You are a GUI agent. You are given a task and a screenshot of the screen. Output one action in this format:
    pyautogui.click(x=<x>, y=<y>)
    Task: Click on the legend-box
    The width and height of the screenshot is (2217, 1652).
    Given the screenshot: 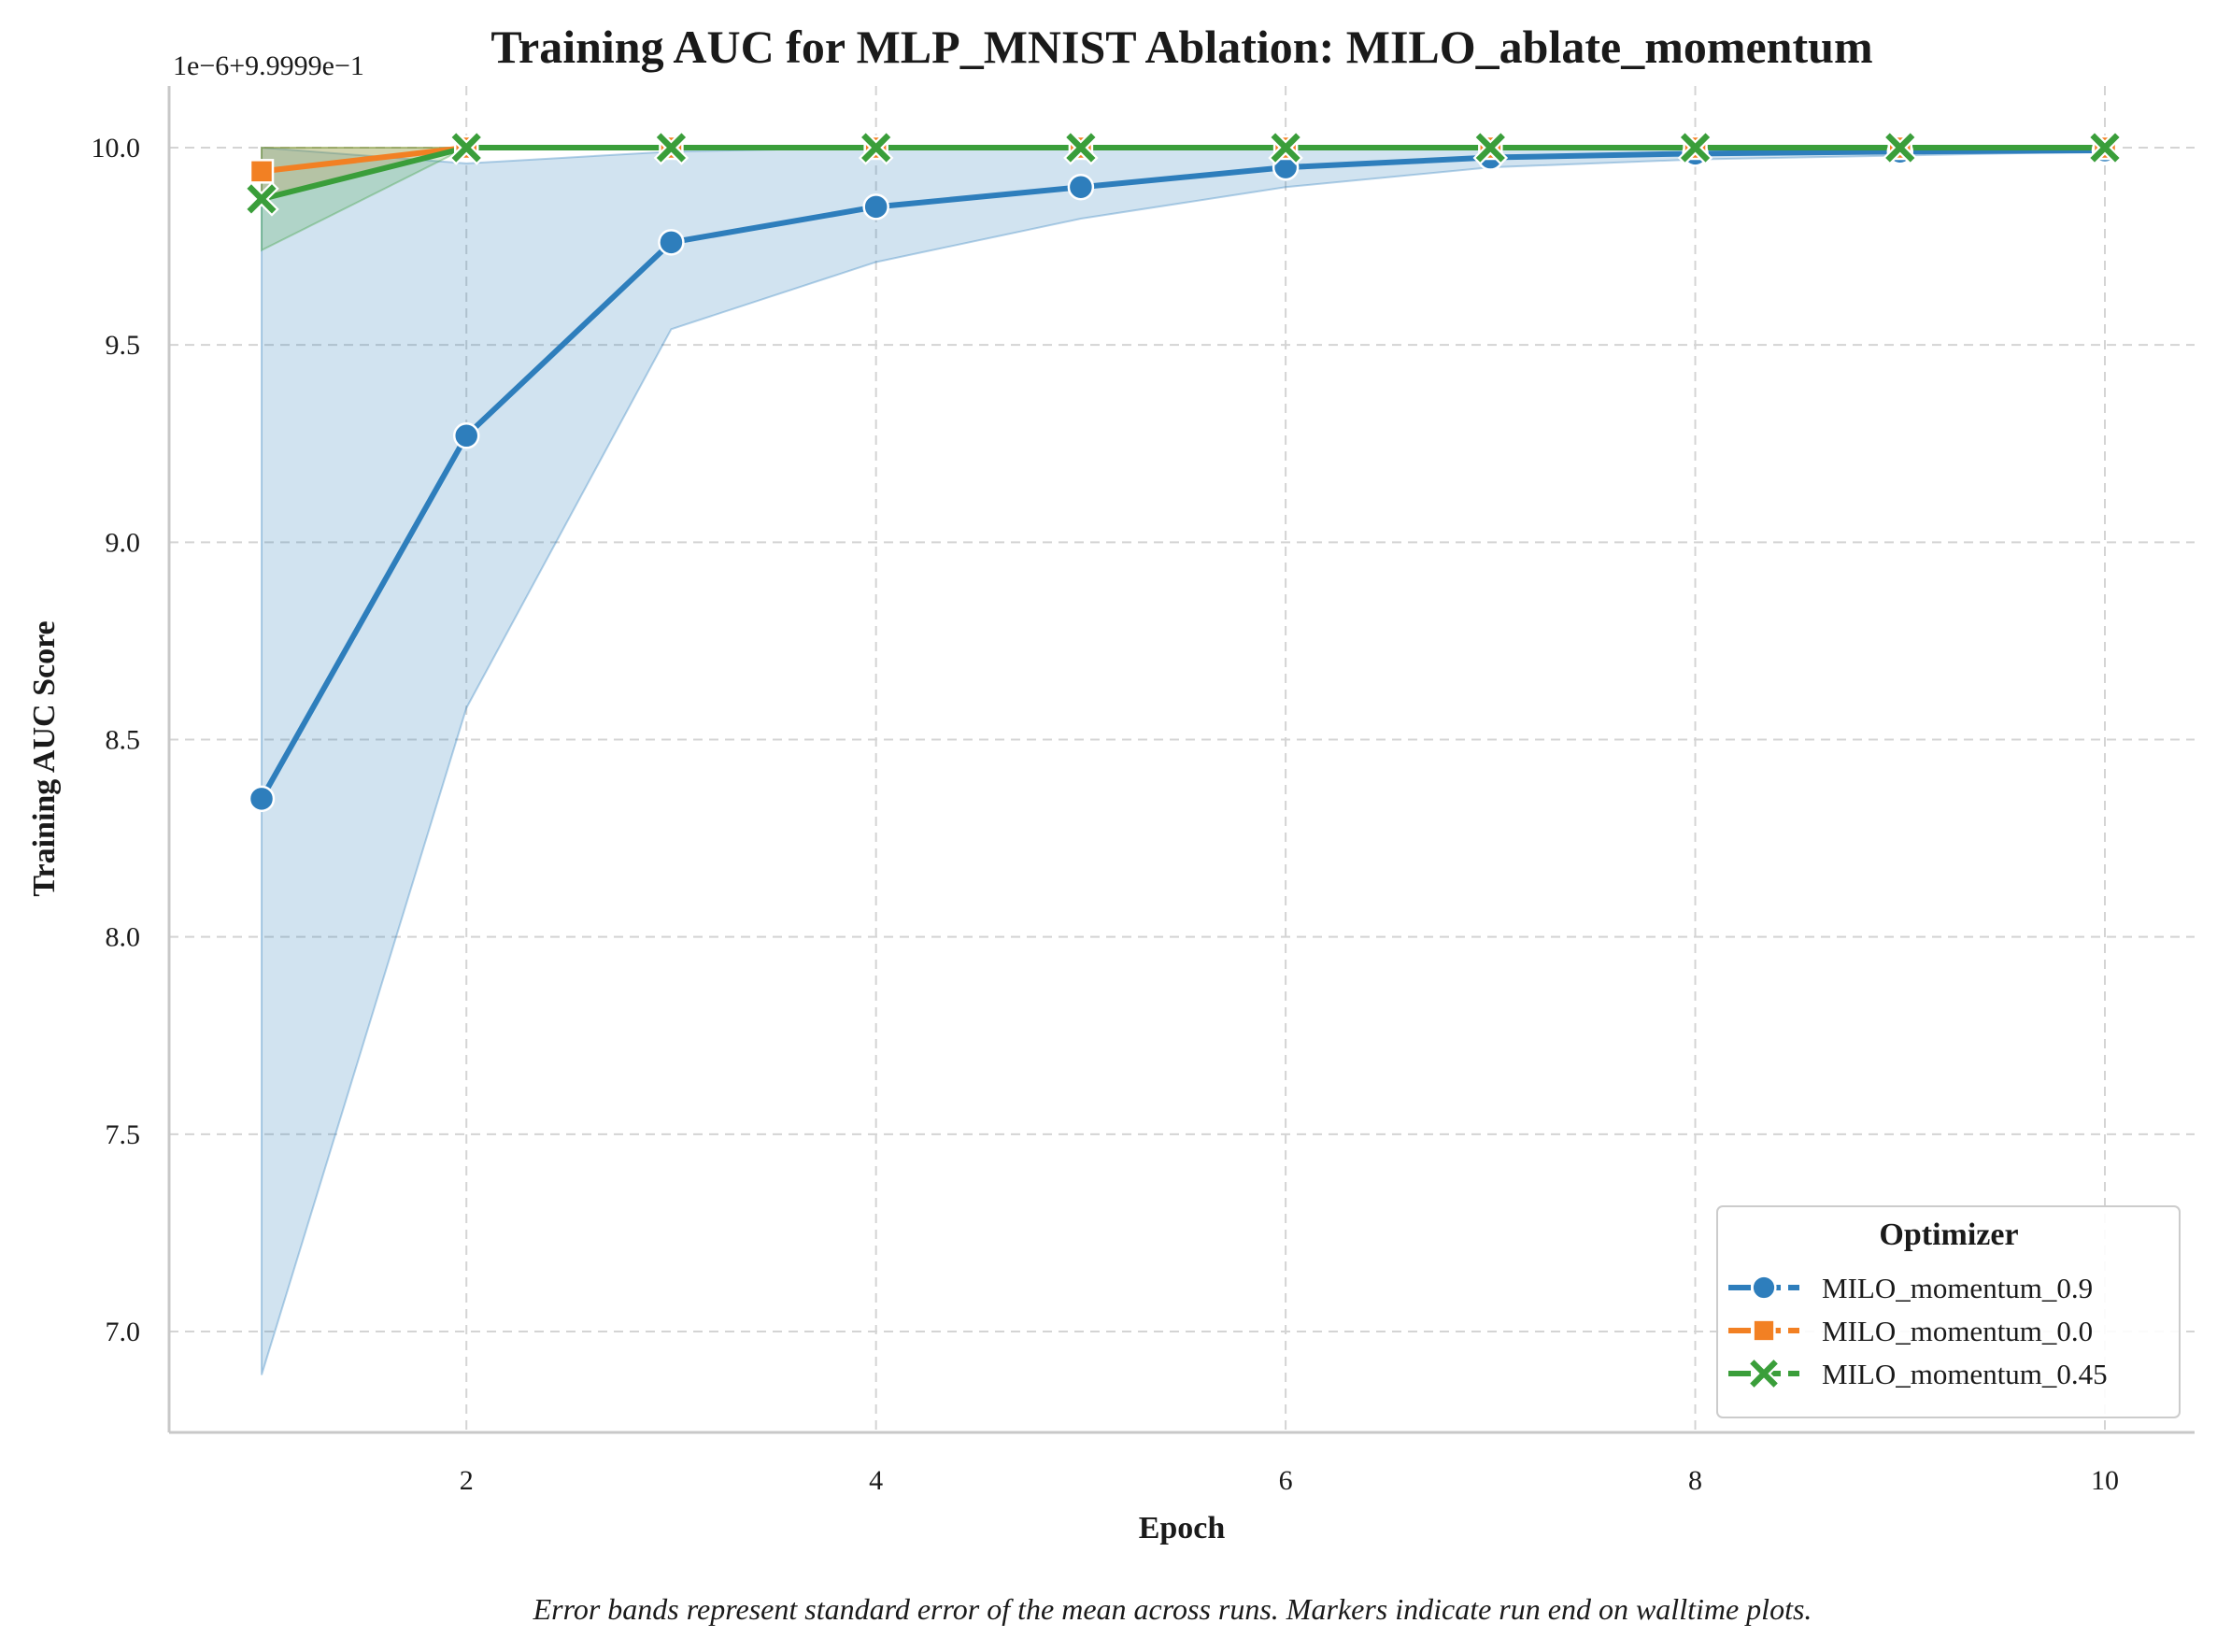 What is the action you would take?
    pyautogui.click(x=1949, y=1311)
    